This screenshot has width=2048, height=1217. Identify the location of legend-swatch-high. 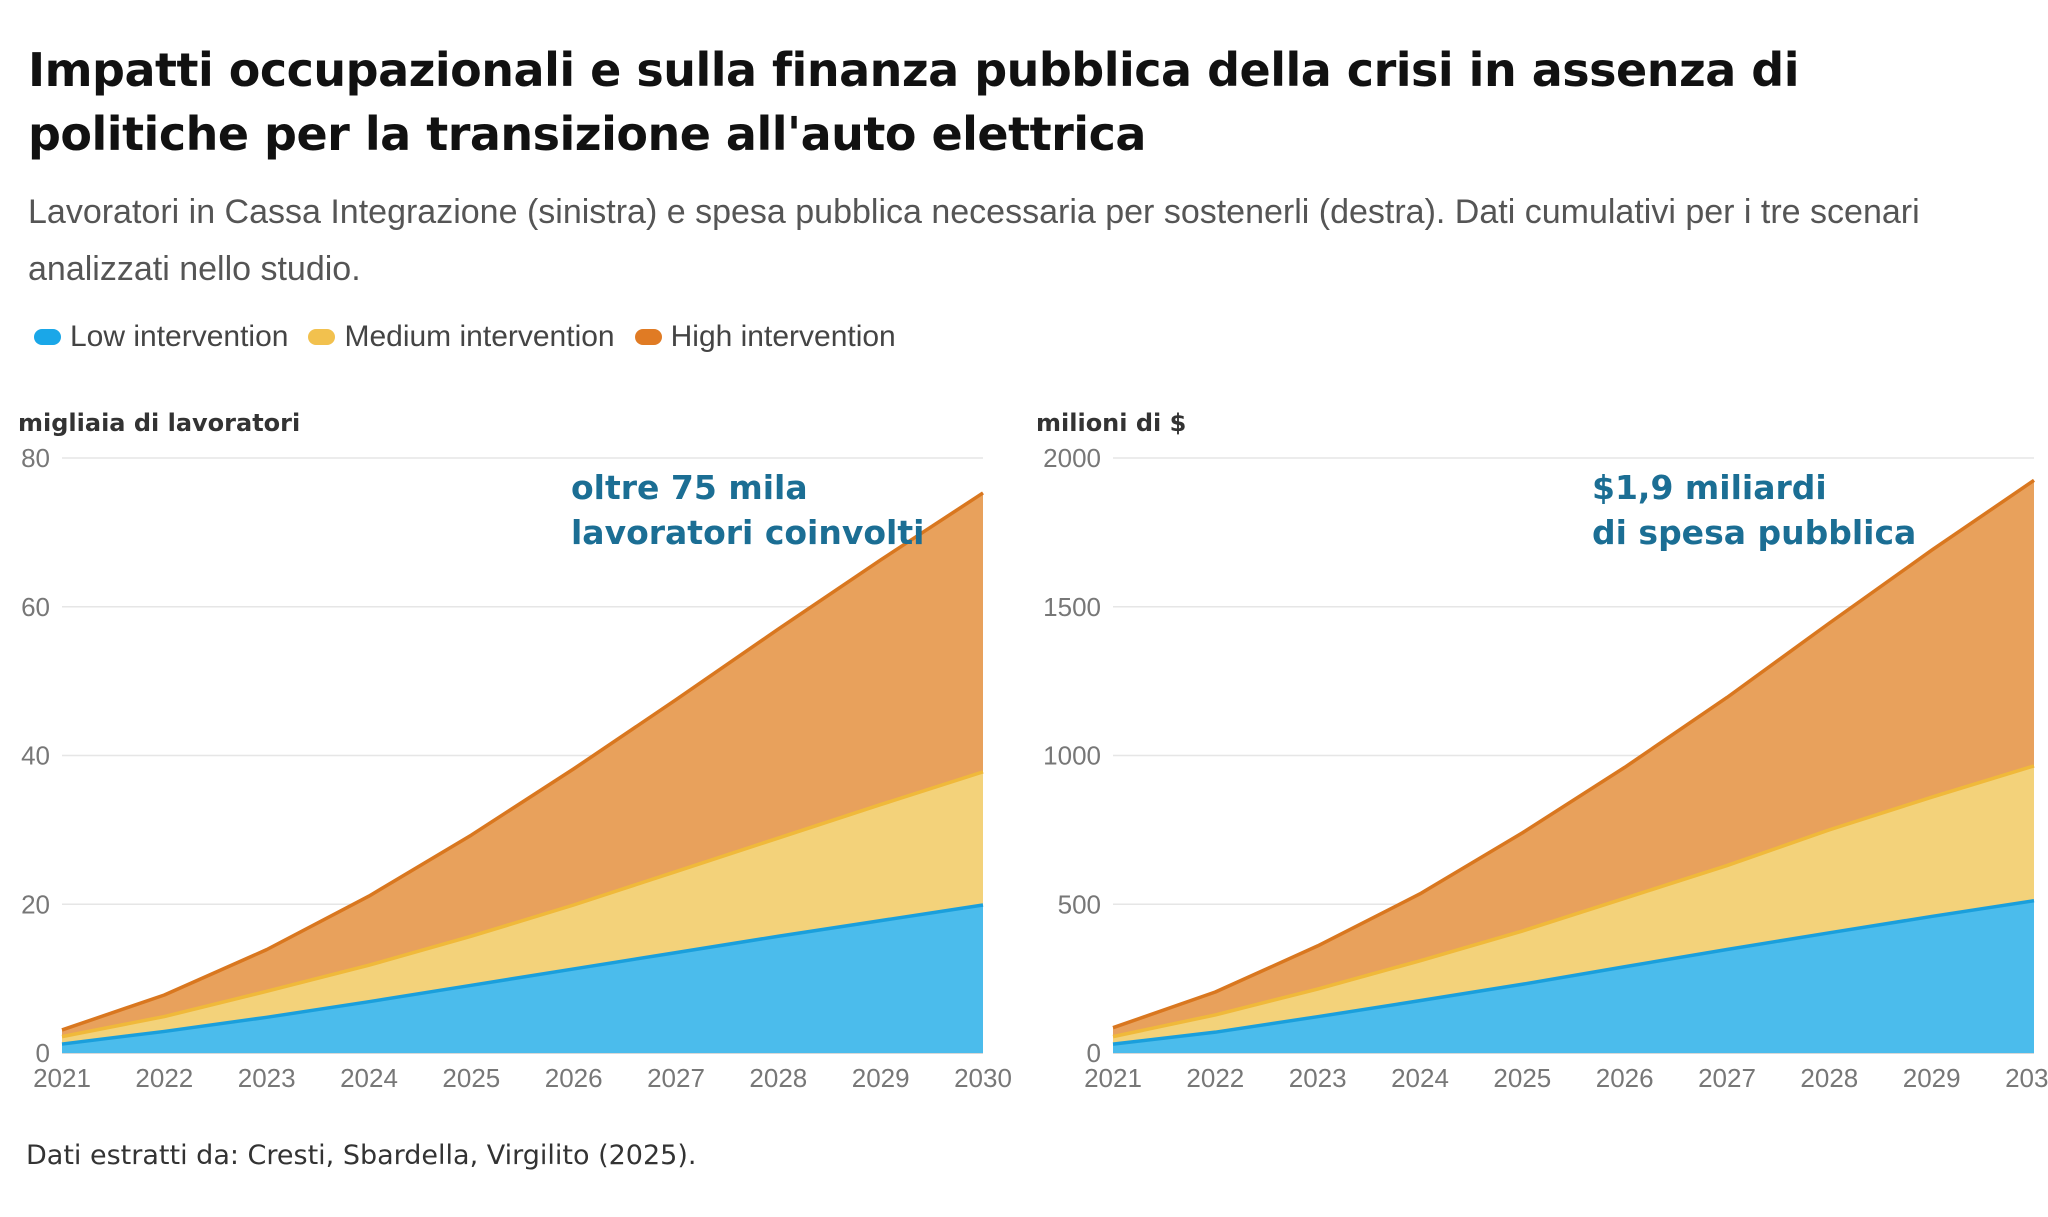
(648, 337).